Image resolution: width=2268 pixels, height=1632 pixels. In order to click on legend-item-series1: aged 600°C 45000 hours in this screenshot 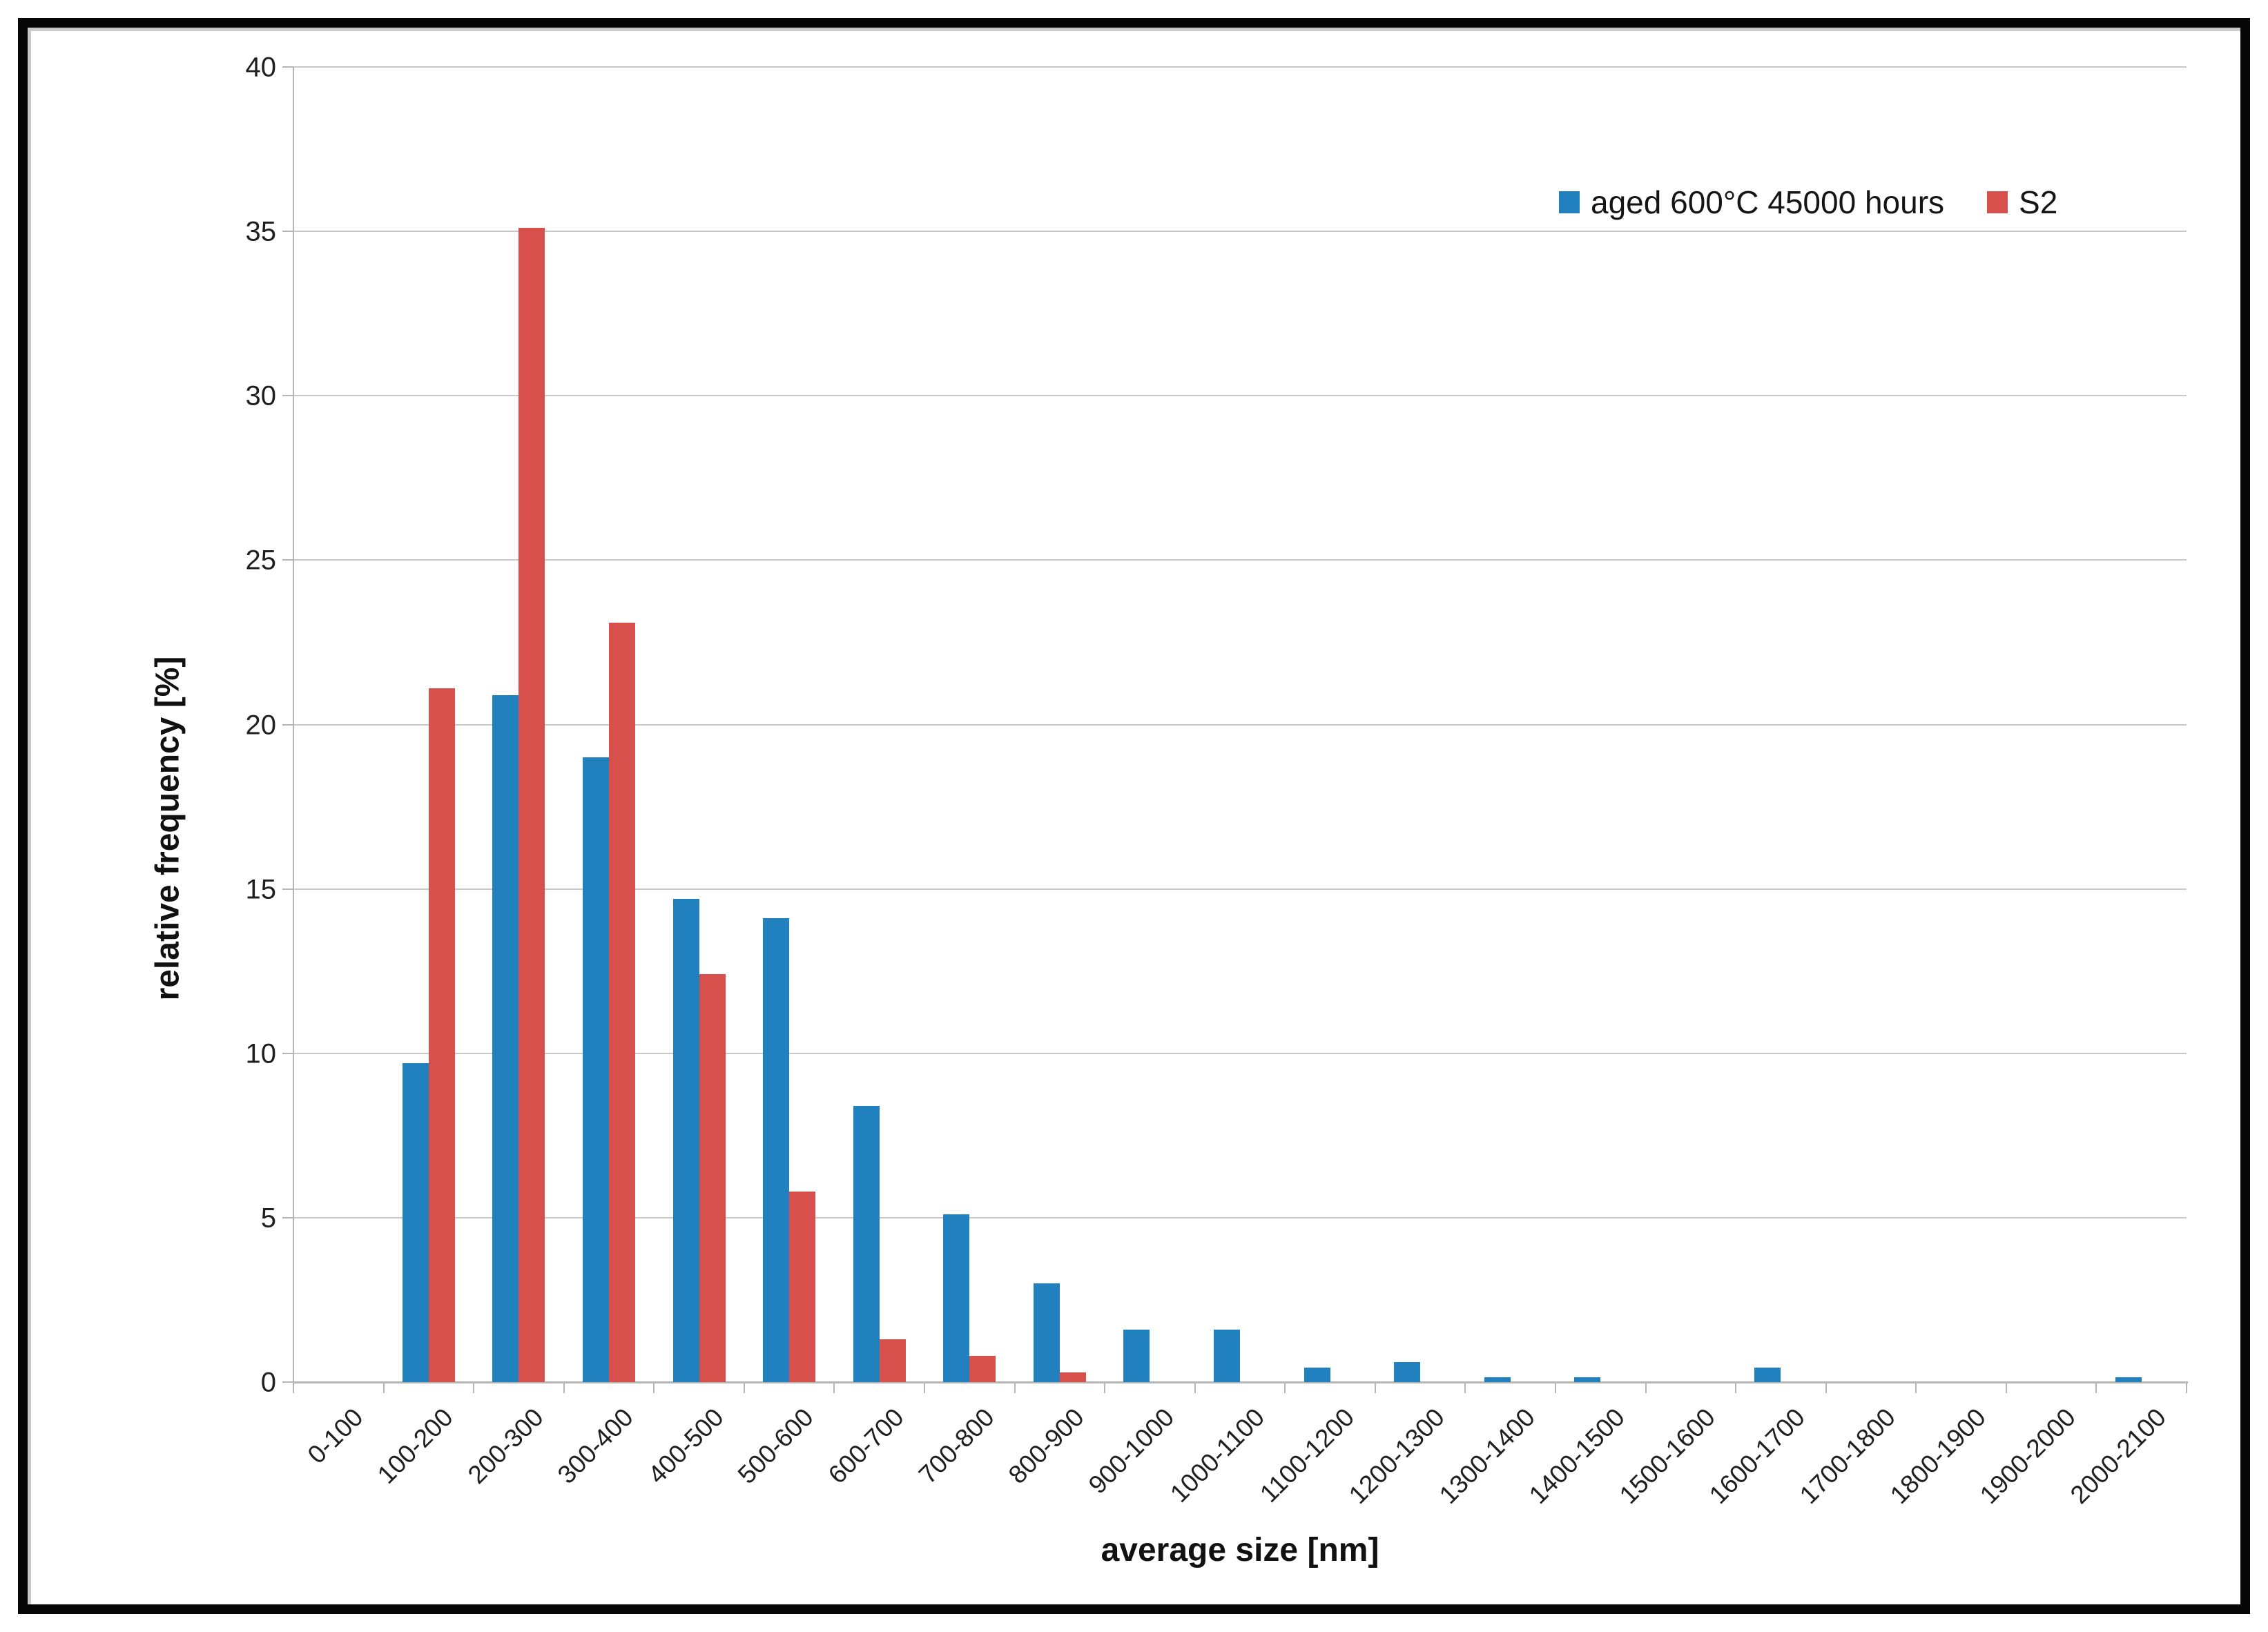, I will do `click(1751, 202)`.